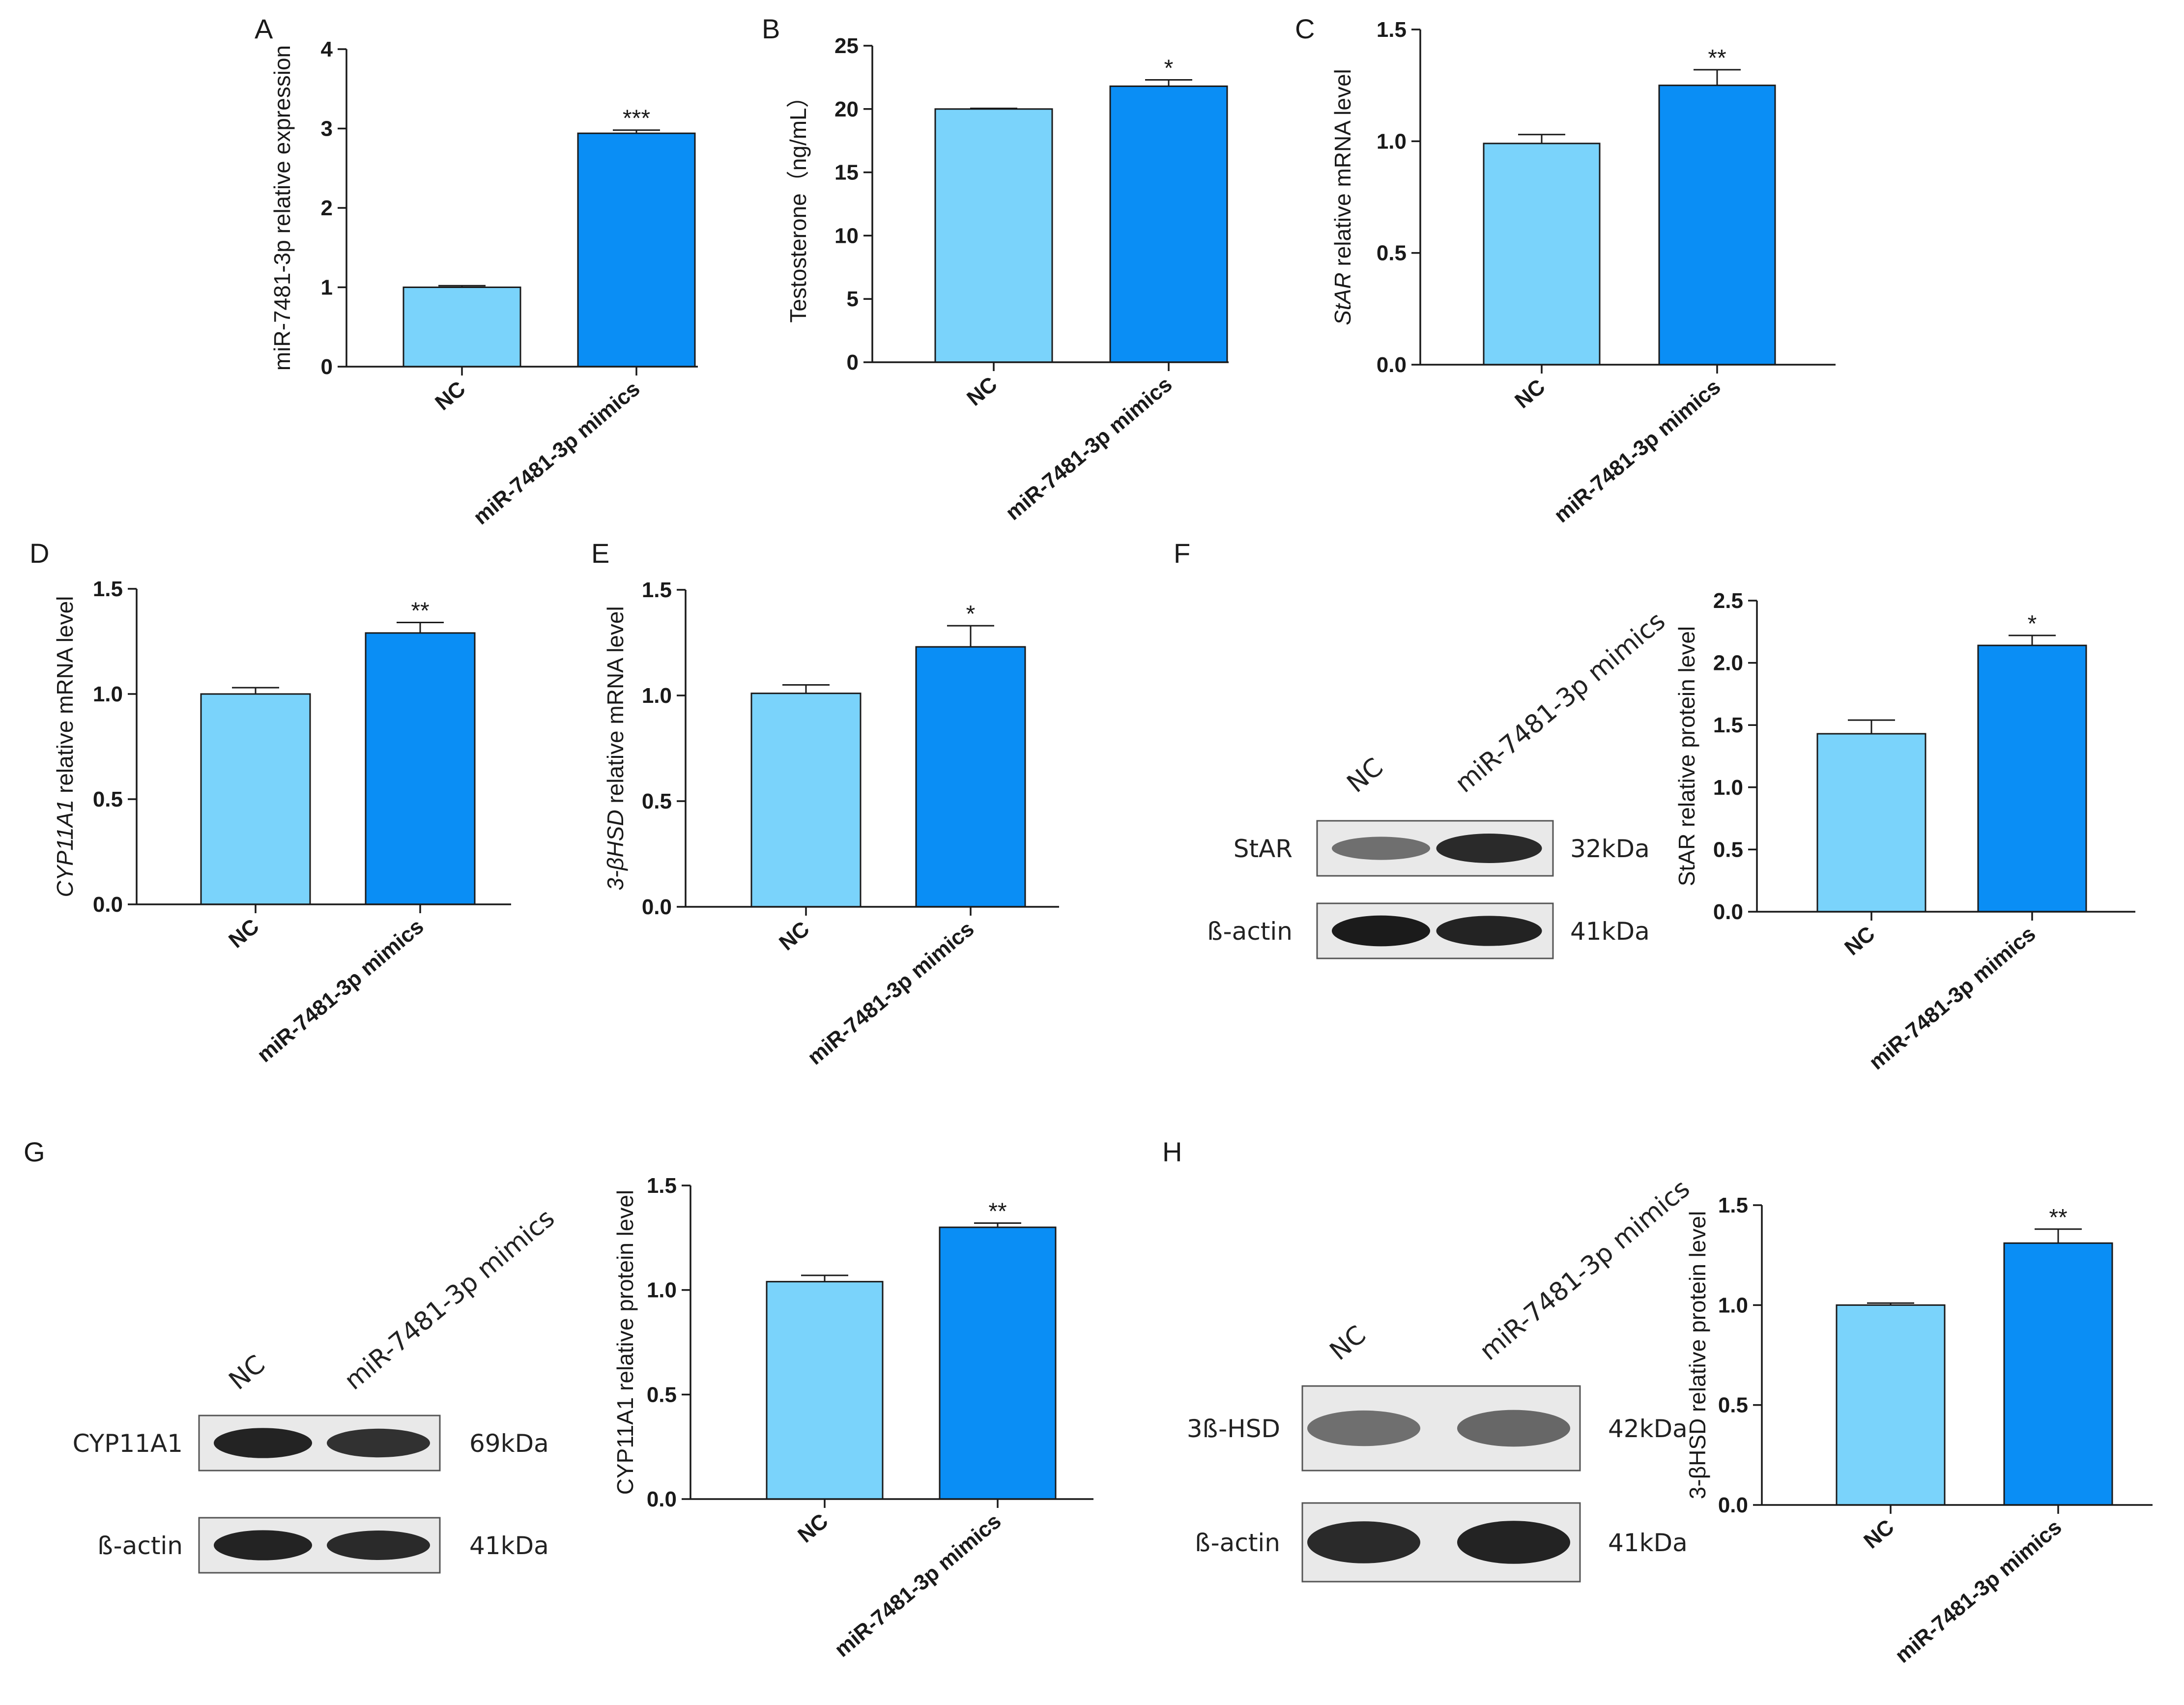 This screenshot has width=2184, height=1705. Describe the element at coordinates (282, 208) in the screenshot. I see `y-axis-title: miR-7481-3p relative expression` at that location.